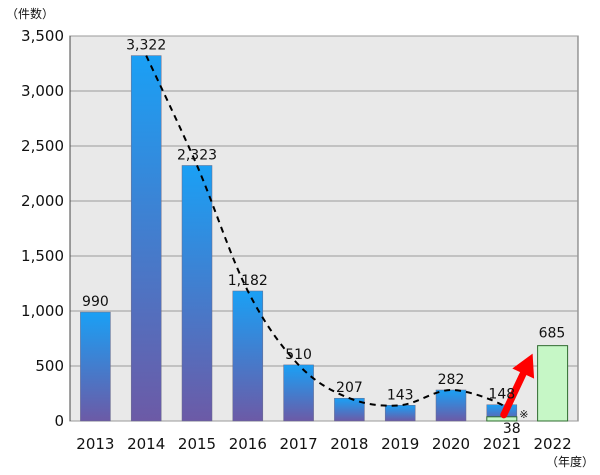  What do you see at coordinates (298, 355) in the screenshot?
I see `data-label: 510` at bounding box center [298, 355].